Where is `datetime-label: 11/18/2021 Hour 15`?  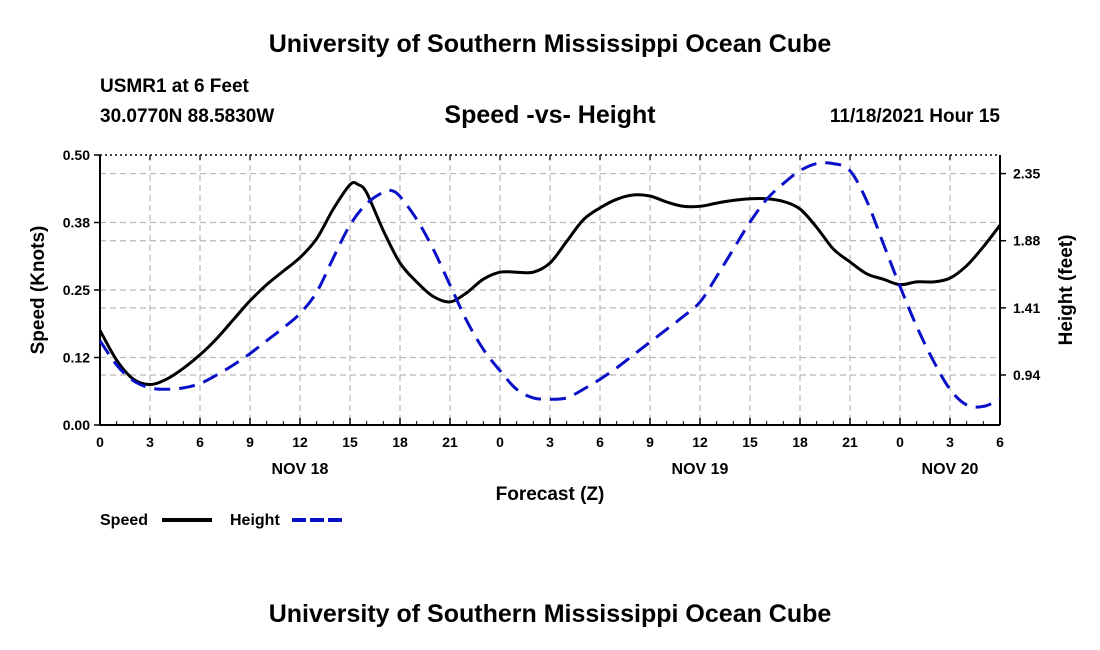 datetime-label: 11/18/2021 Hour 15 is located at coordinates (914, 116).